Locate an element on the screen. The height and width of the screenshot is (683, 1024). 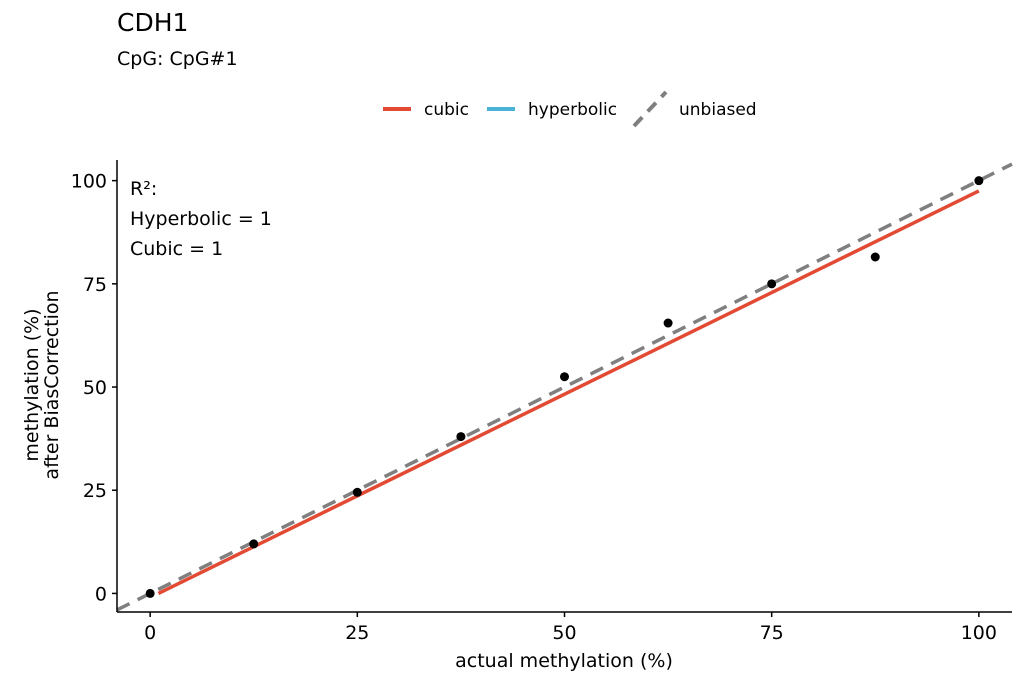
y-axis-title-line-2: after BiasCorrection is located at coordinates (52, 384).